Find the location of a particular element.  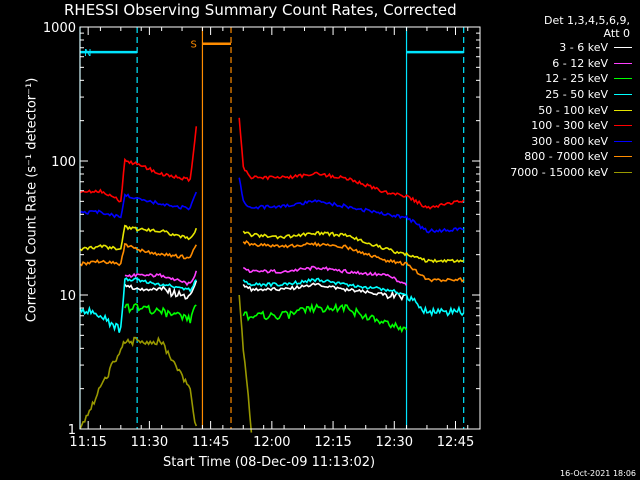

legend-item: 12 - 25 keV is located at coordinates (571, 79).